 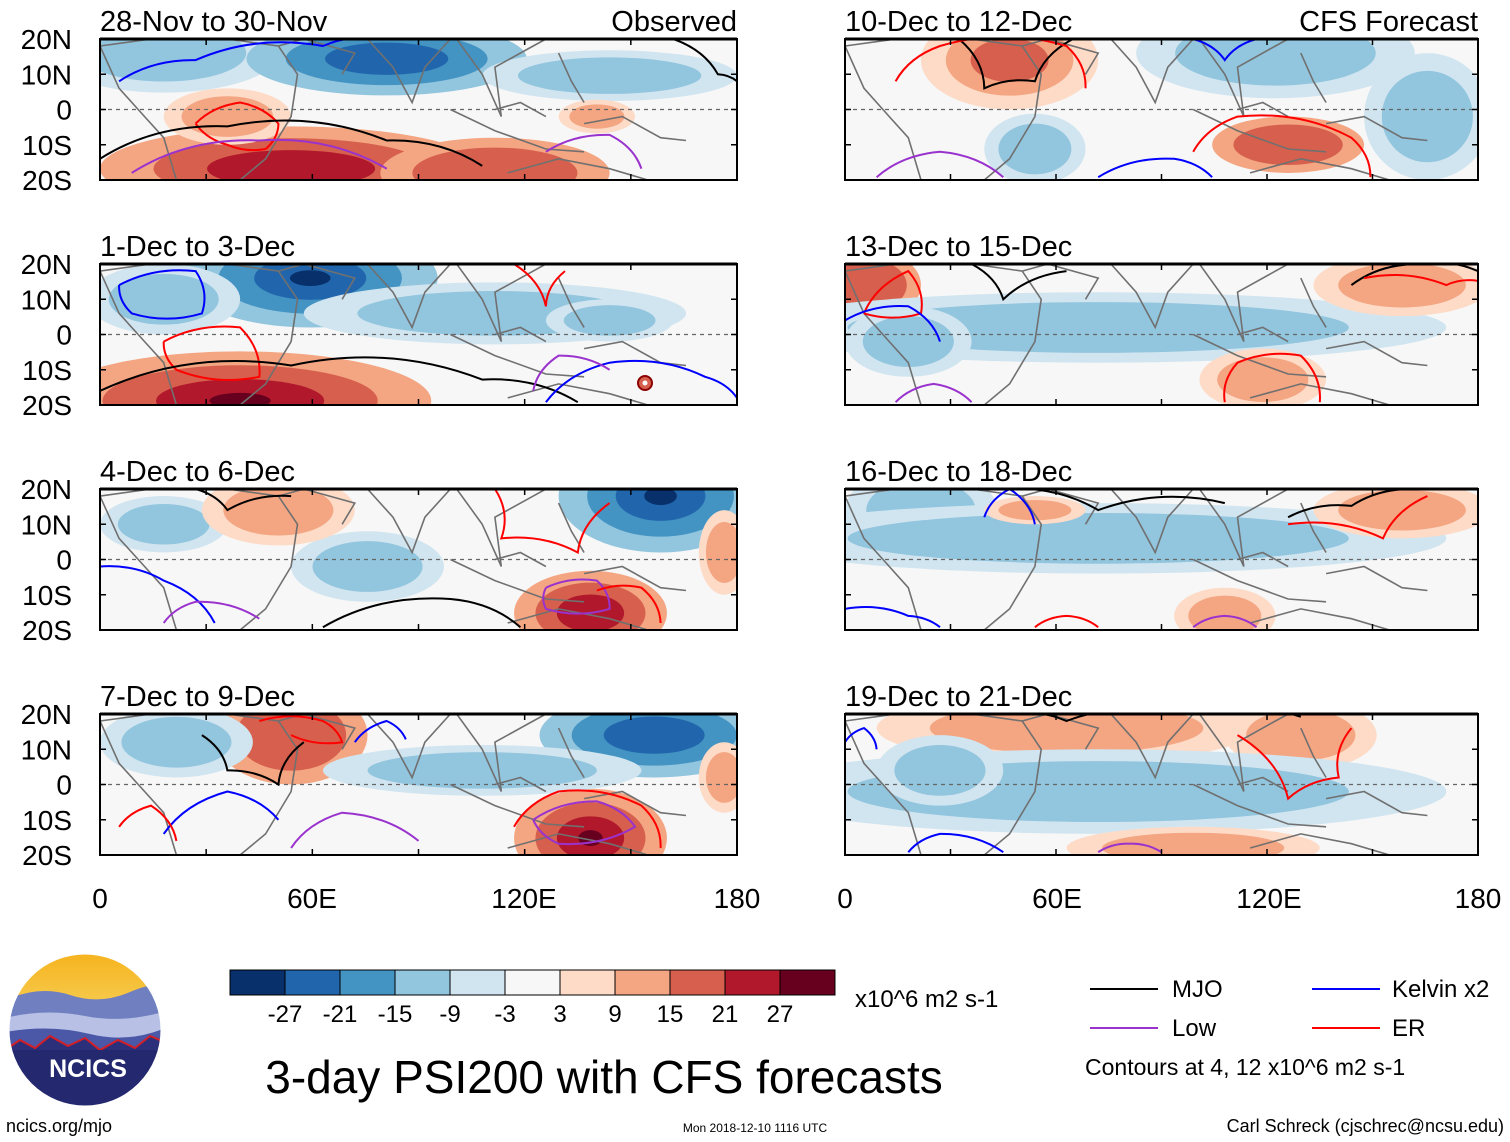 What do you see at coordinates (1388, 22) in the screenshot?
I see `forecast-label: CFS Forecast` at bounding box center [1388, 22].